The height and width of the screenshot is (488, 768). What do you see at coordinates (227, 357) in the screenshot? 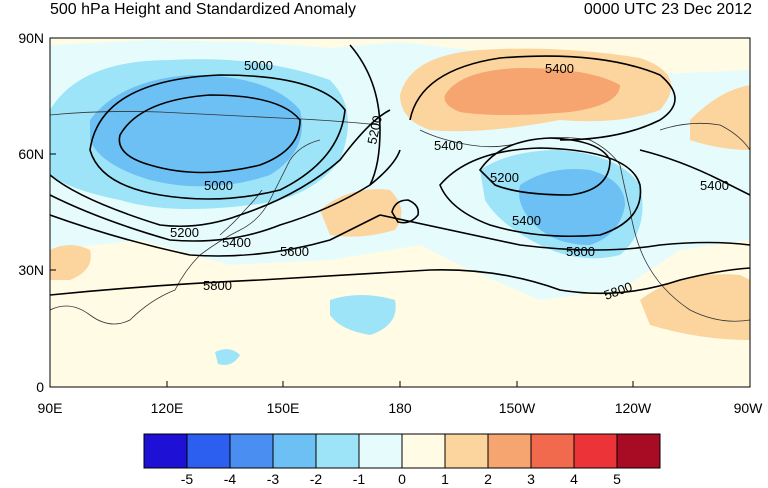
I see `anomaly-region-pacific-neg-small` at bounding box center [227, 357].